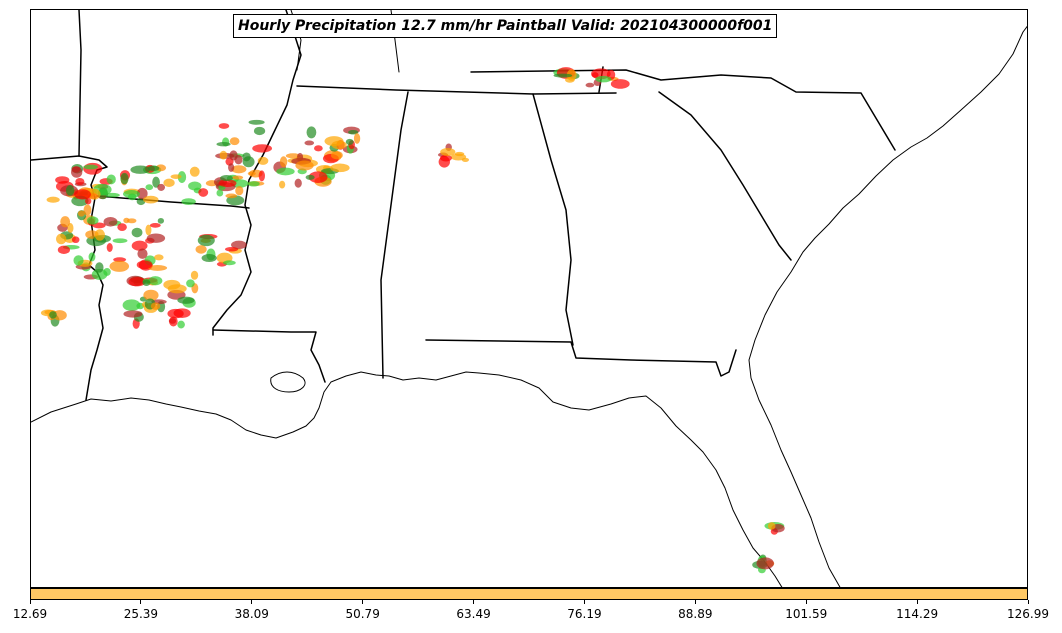 This screenshot has width=1062, height=633. What do you see at coordinates (288, 382) in the screenshot?
I see `island-chain` at bounding box center [288, 382].